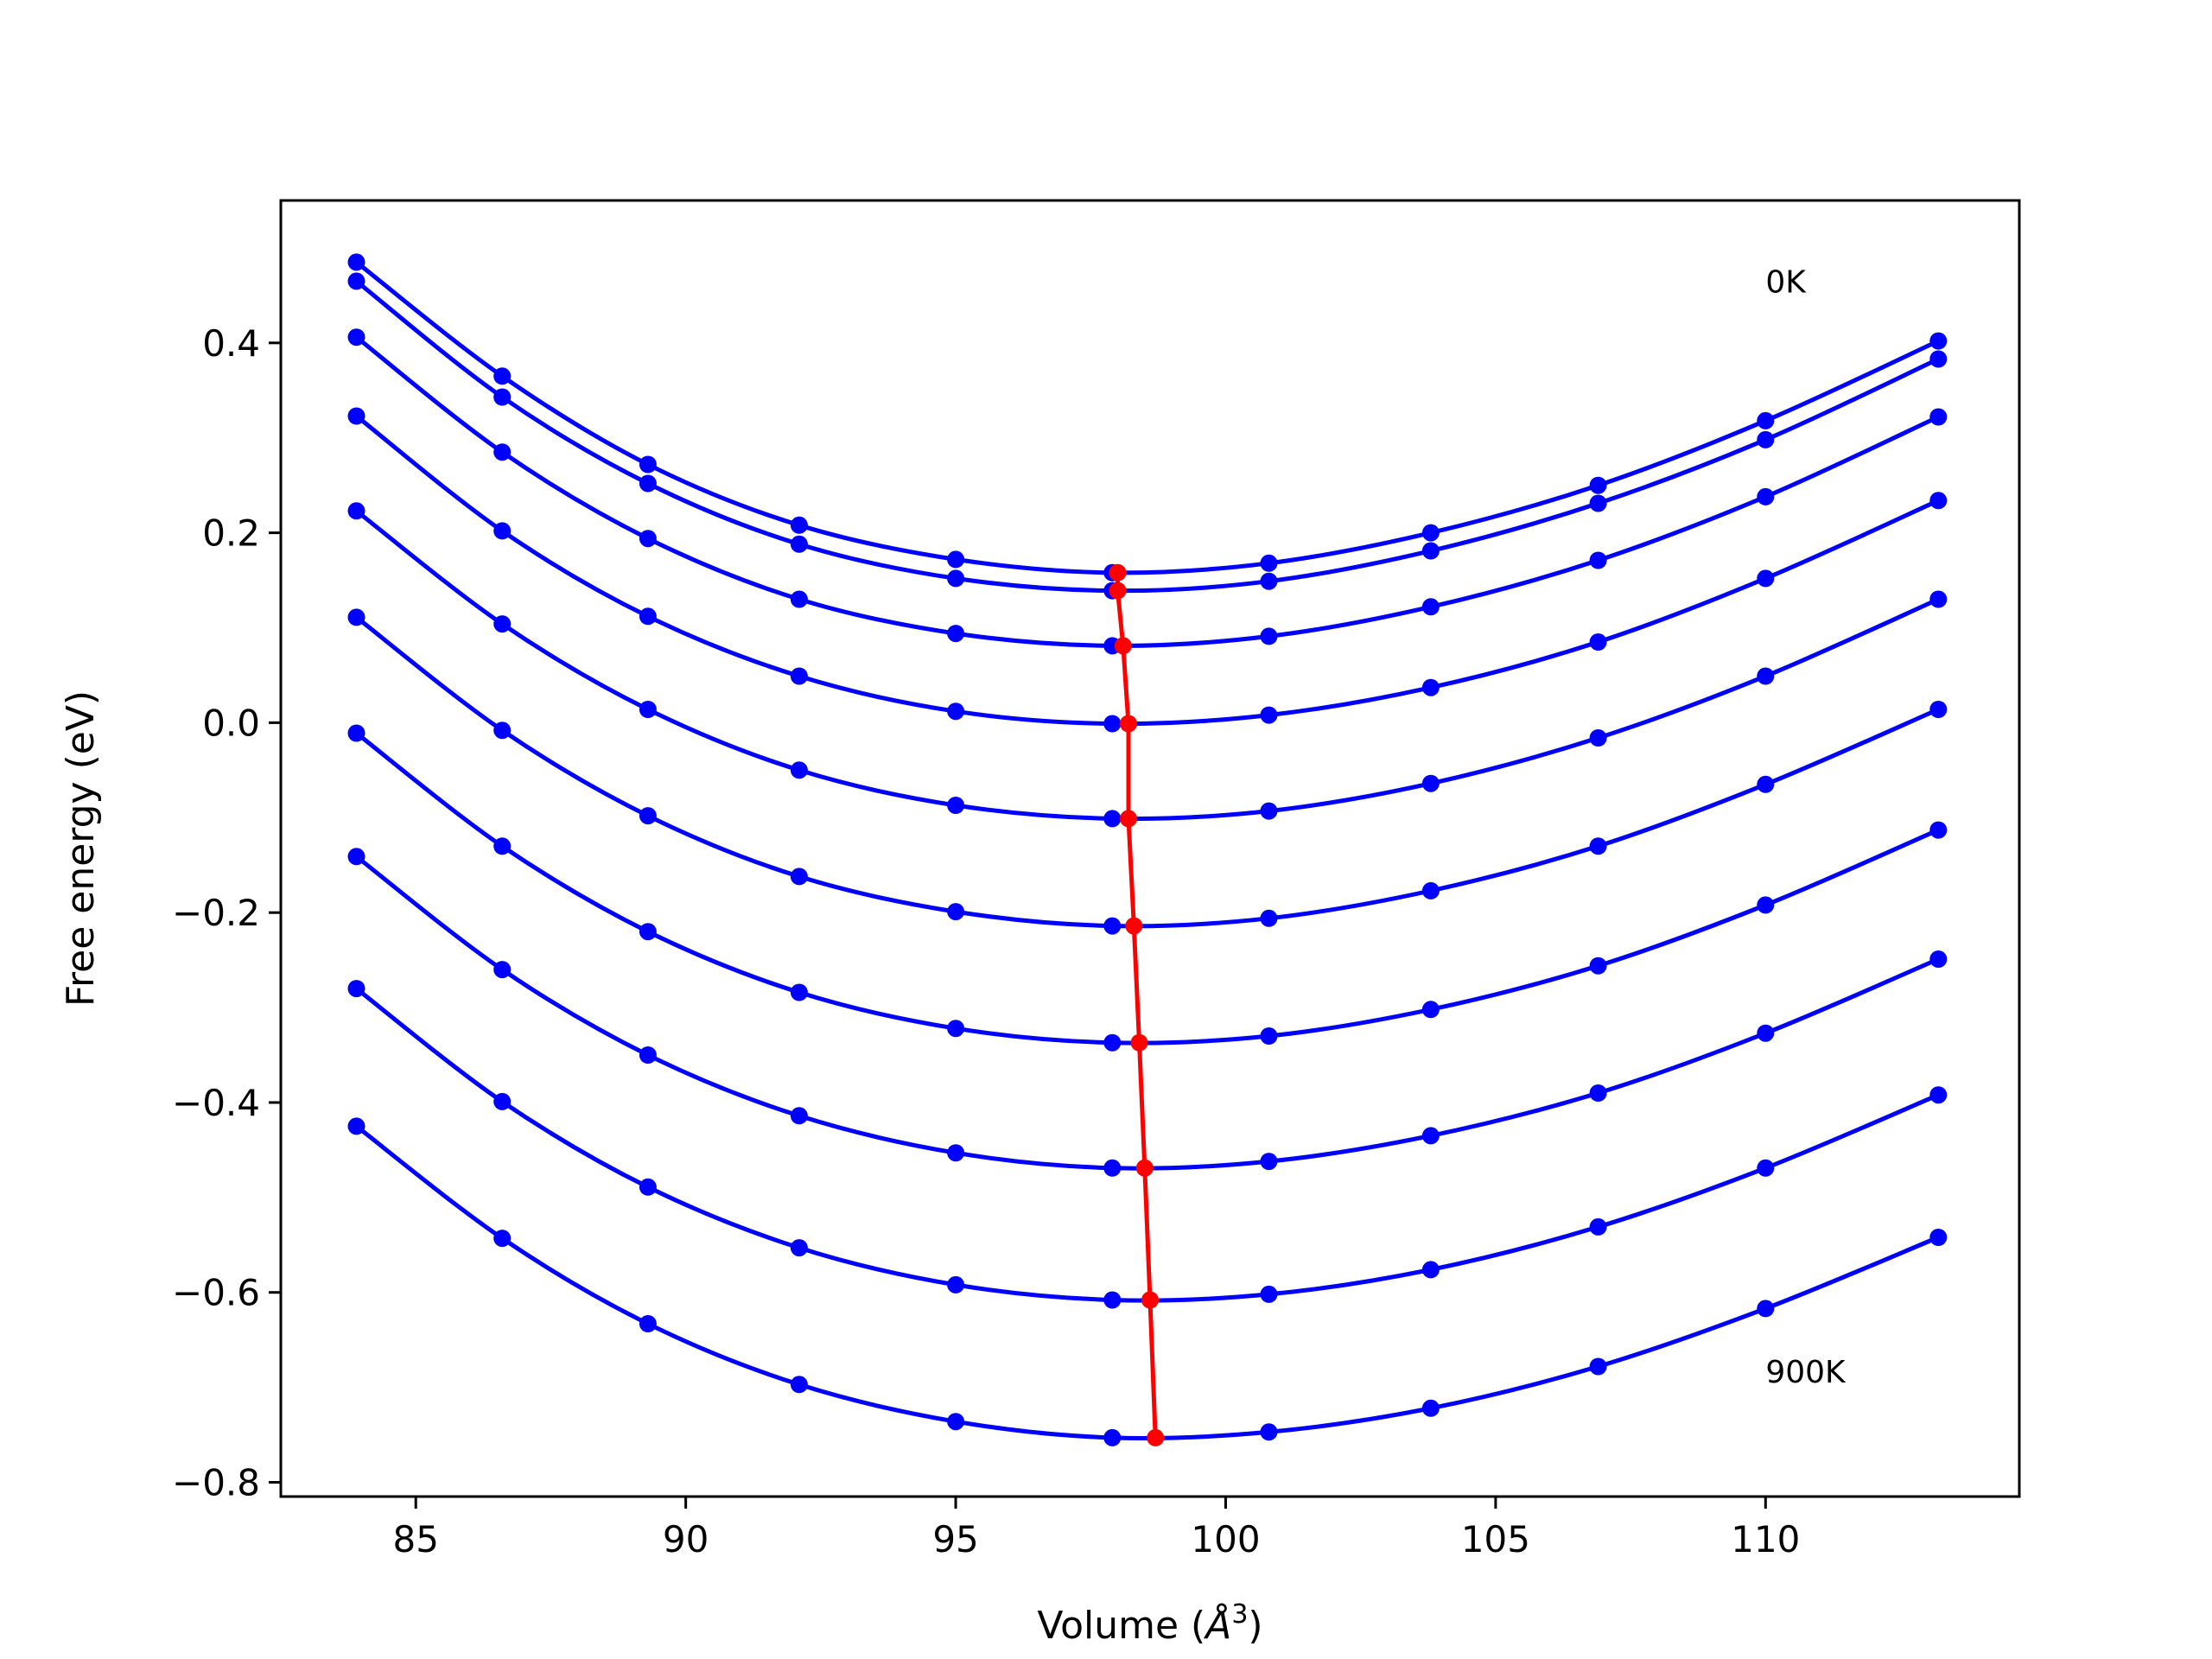 The height and width of the screenshot is (1659, 2212). What do you see at coordinates (231, 343) in the screenshot?
I see `y-tick-label-0: 0.4` at bounding box center [231, 343].